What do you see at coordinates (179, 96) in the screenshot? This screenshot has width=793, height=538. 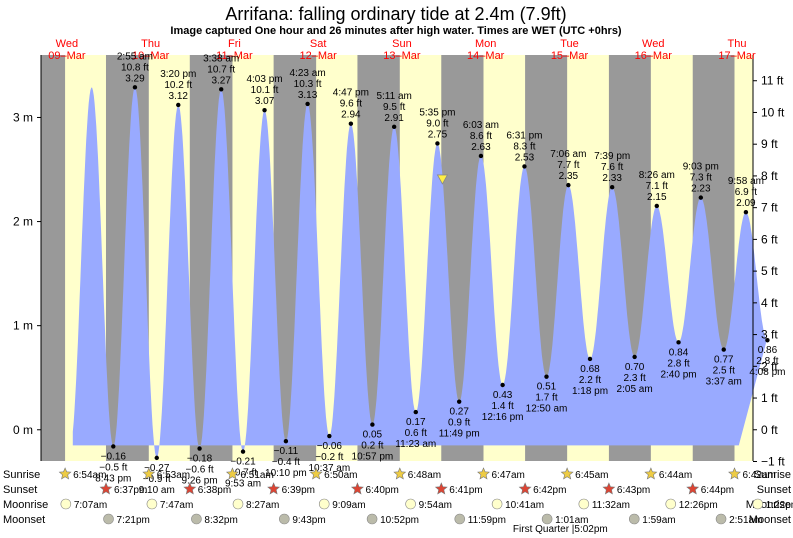 I see `high-tide-metres: 3.12` at bounding box center [179, 96].